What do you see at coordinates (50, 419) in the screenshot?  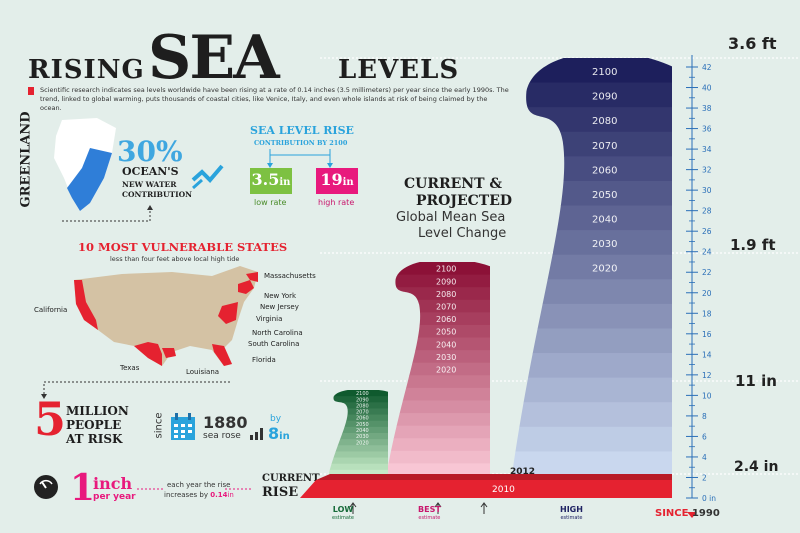 I see `risk-number: 5` at bounding box center [50, 419].